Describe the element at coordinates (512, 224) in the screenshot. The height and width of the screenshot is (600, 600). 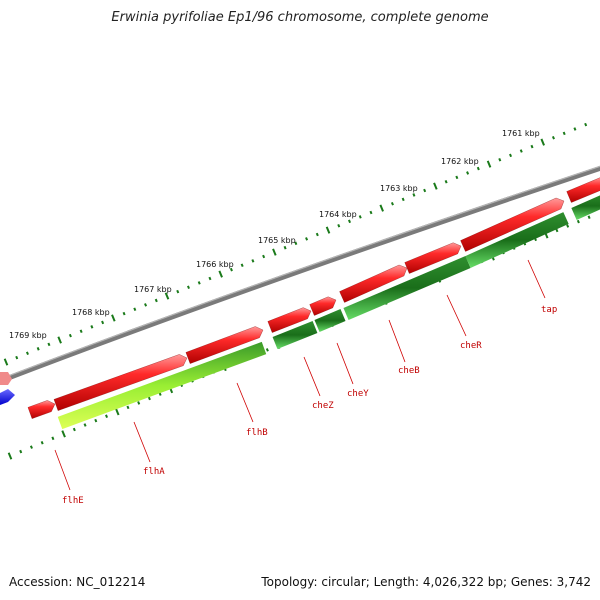
I see `gene-tap-forward` at that location.